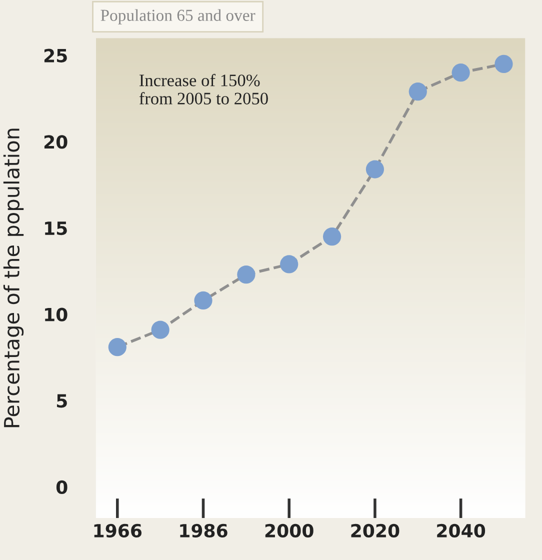 This screenshot has height=560, width=542. Describe the element at coordinates (61, 401) in the screenshot. I see `y-tick-label: 5` at that location.